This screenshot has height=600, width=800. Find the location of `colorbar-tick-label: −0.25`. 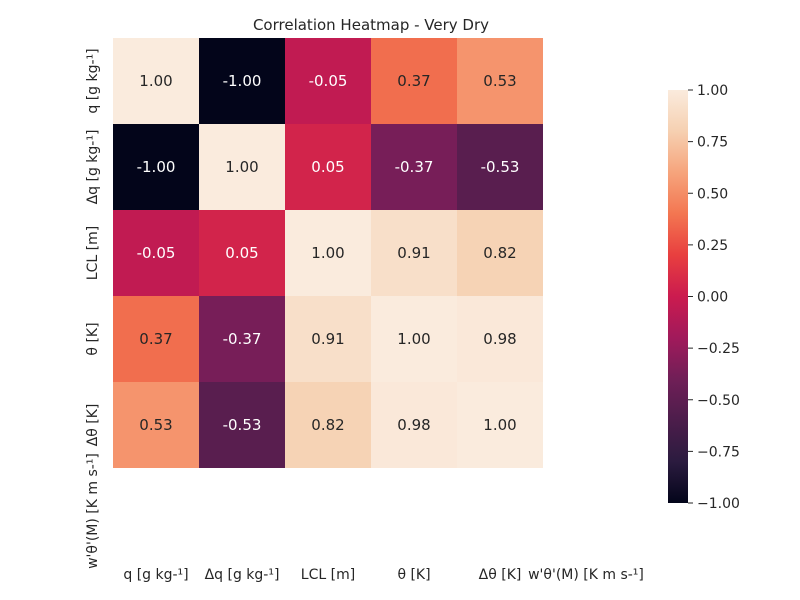

colorbar-tick-label: −0.25 is located at coordinates (718, 349).